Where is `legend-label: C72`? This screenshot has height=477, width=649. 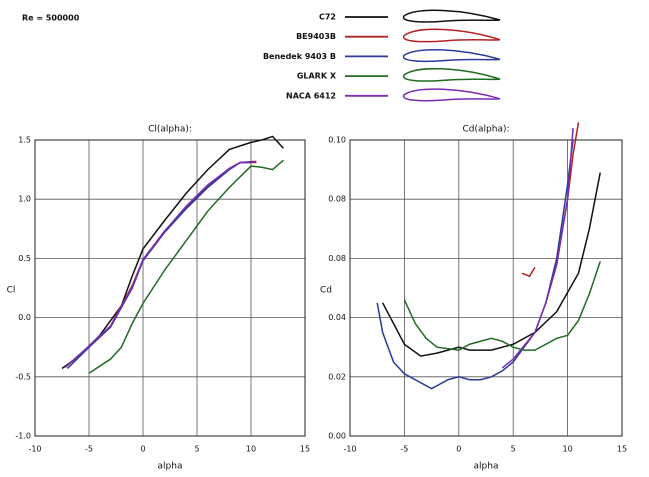
legend-label: C72 is located at coordinates (327, 17).